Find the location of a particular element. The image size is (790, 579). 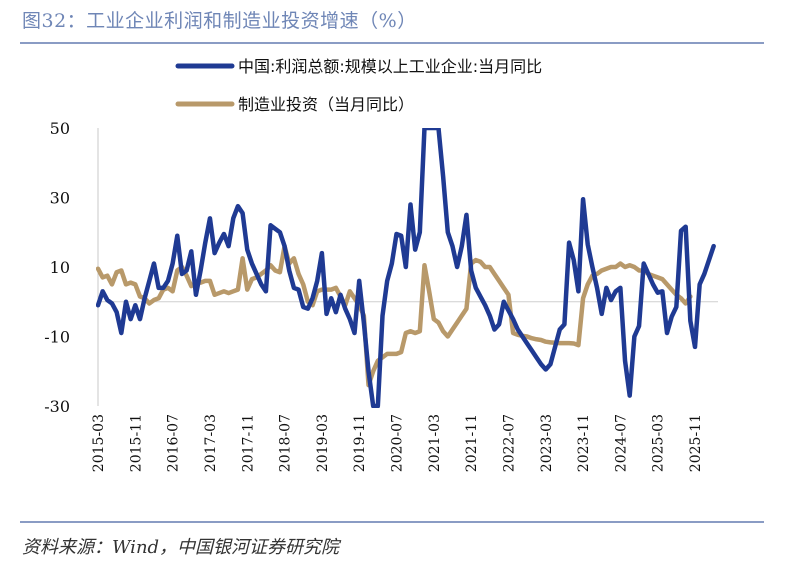

y-tick-label: -10 is located at coordinates (57, 337).